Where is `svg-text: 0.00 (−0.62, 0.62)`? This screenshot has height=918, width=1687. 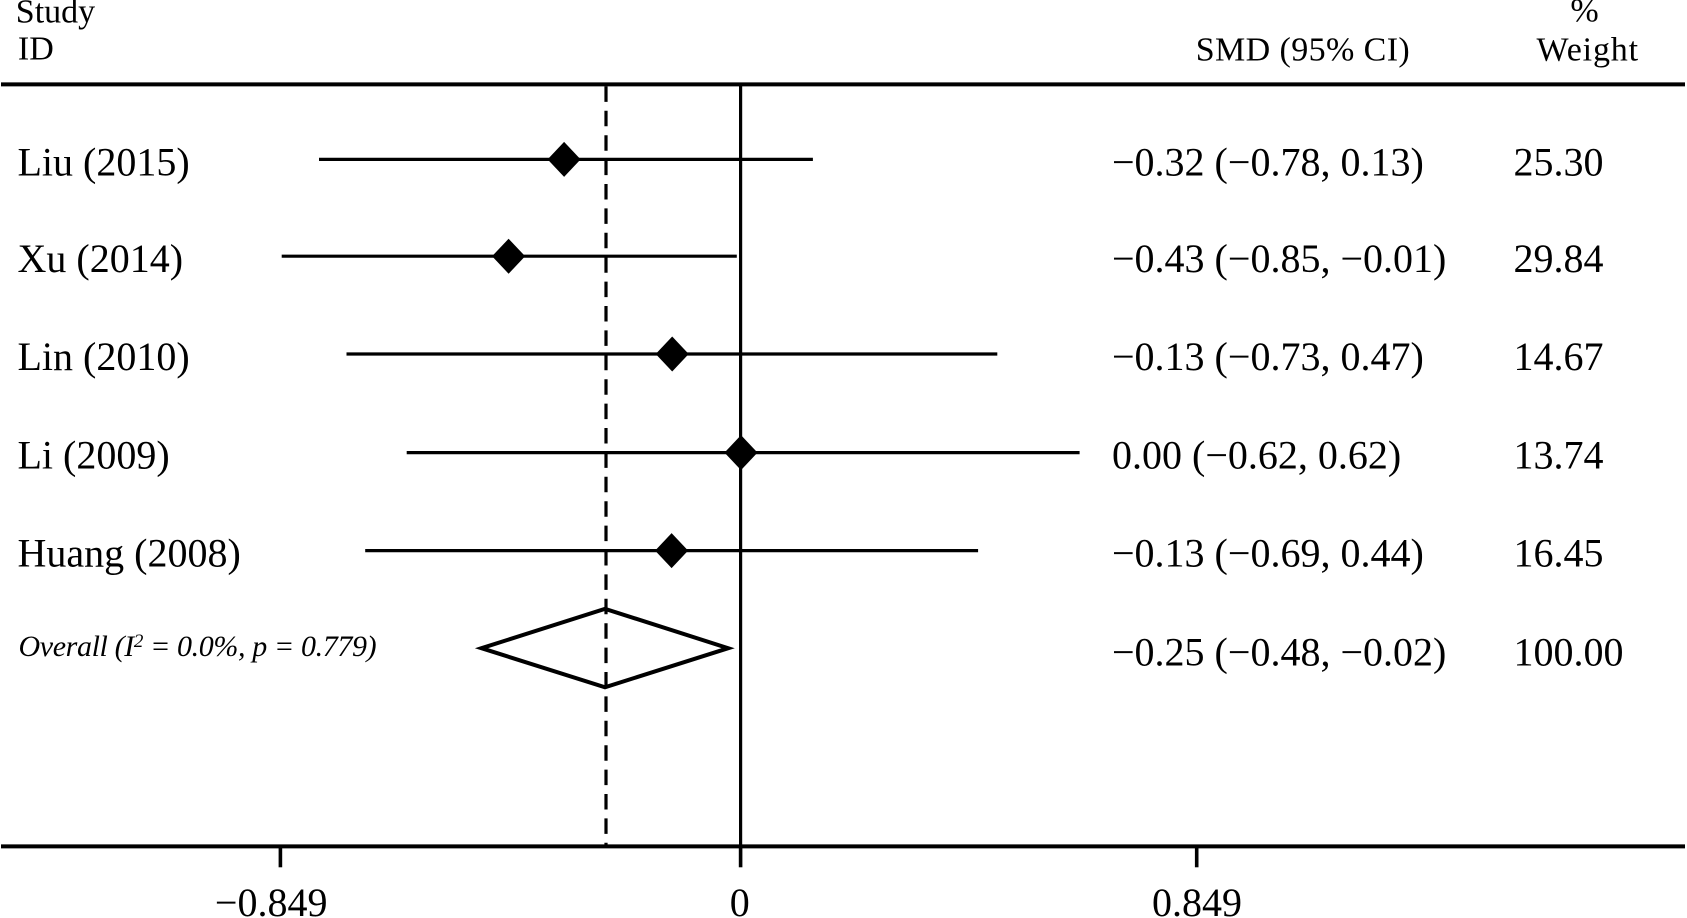
svg-text: 0.00 (−0.62, 0.62) is located at coordinates (1256, 455).